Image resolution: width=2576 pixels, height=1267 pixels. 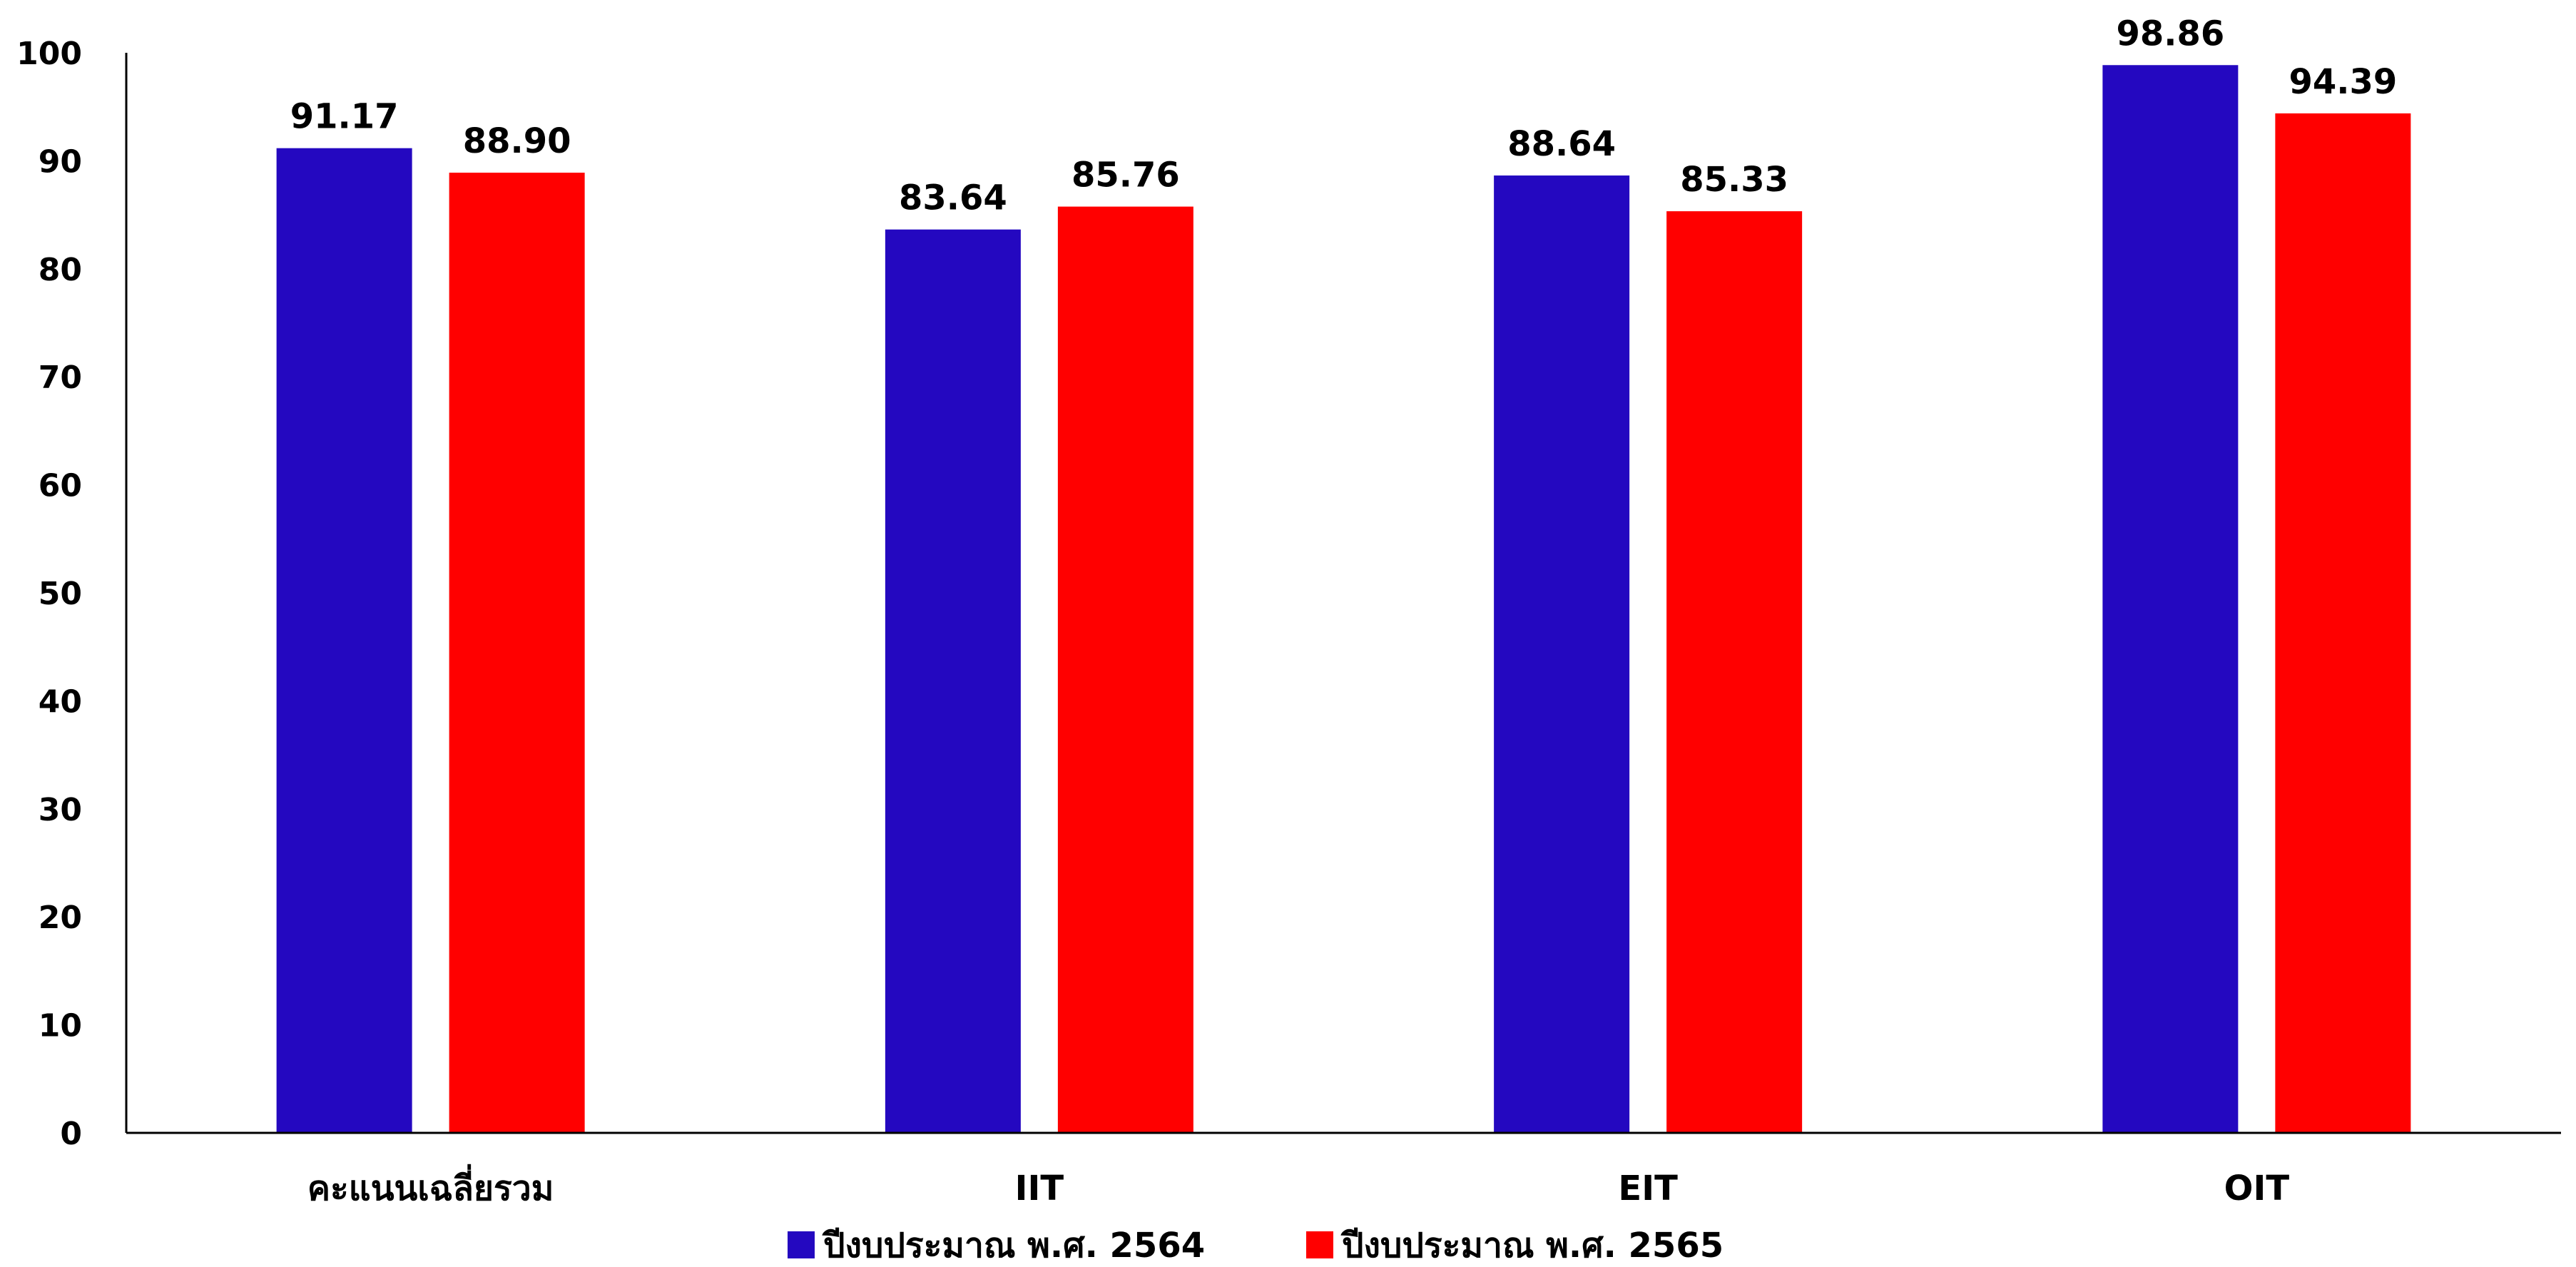 What do you see at coordinates (49, 54) in the screenshot?
I see `y-tick-label: 100` at bounding box center [49, 54].